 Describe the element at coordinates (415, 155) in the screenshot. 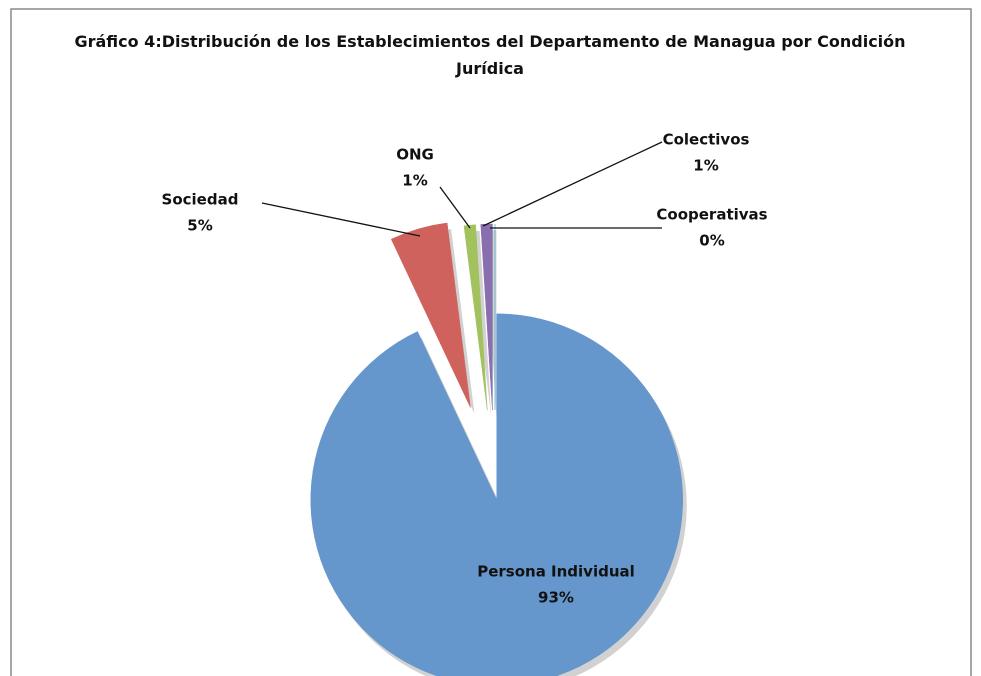

I see `slice-category-label: ONG` at that location.